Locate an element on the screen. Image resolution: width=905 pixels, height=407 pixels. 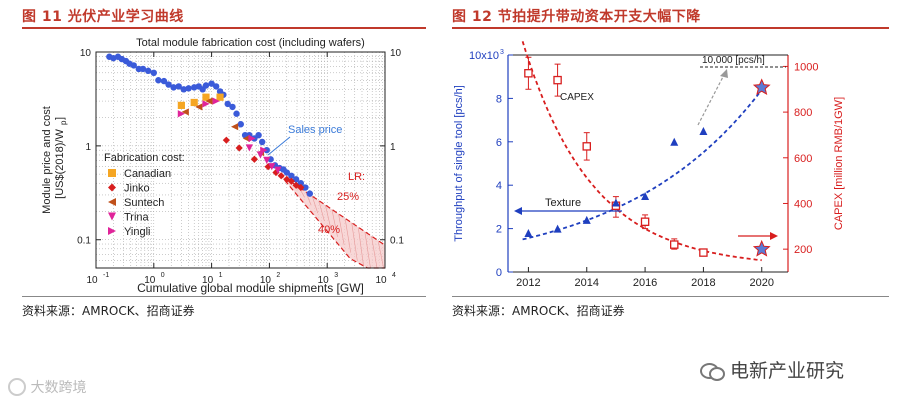
left-x-tick-label: 10 1 is located at coordinates (212, 279).